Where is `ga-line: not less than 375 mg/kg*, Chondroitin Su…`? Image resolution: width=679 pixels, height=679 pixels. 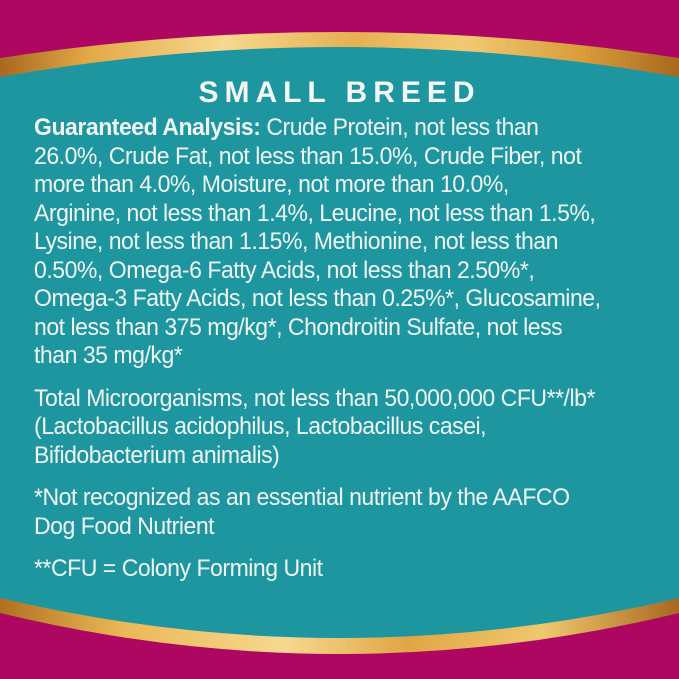 ga-line: not less than 375 mg/kg*, Chondroitin Su… is located at coordinates (298, 327).